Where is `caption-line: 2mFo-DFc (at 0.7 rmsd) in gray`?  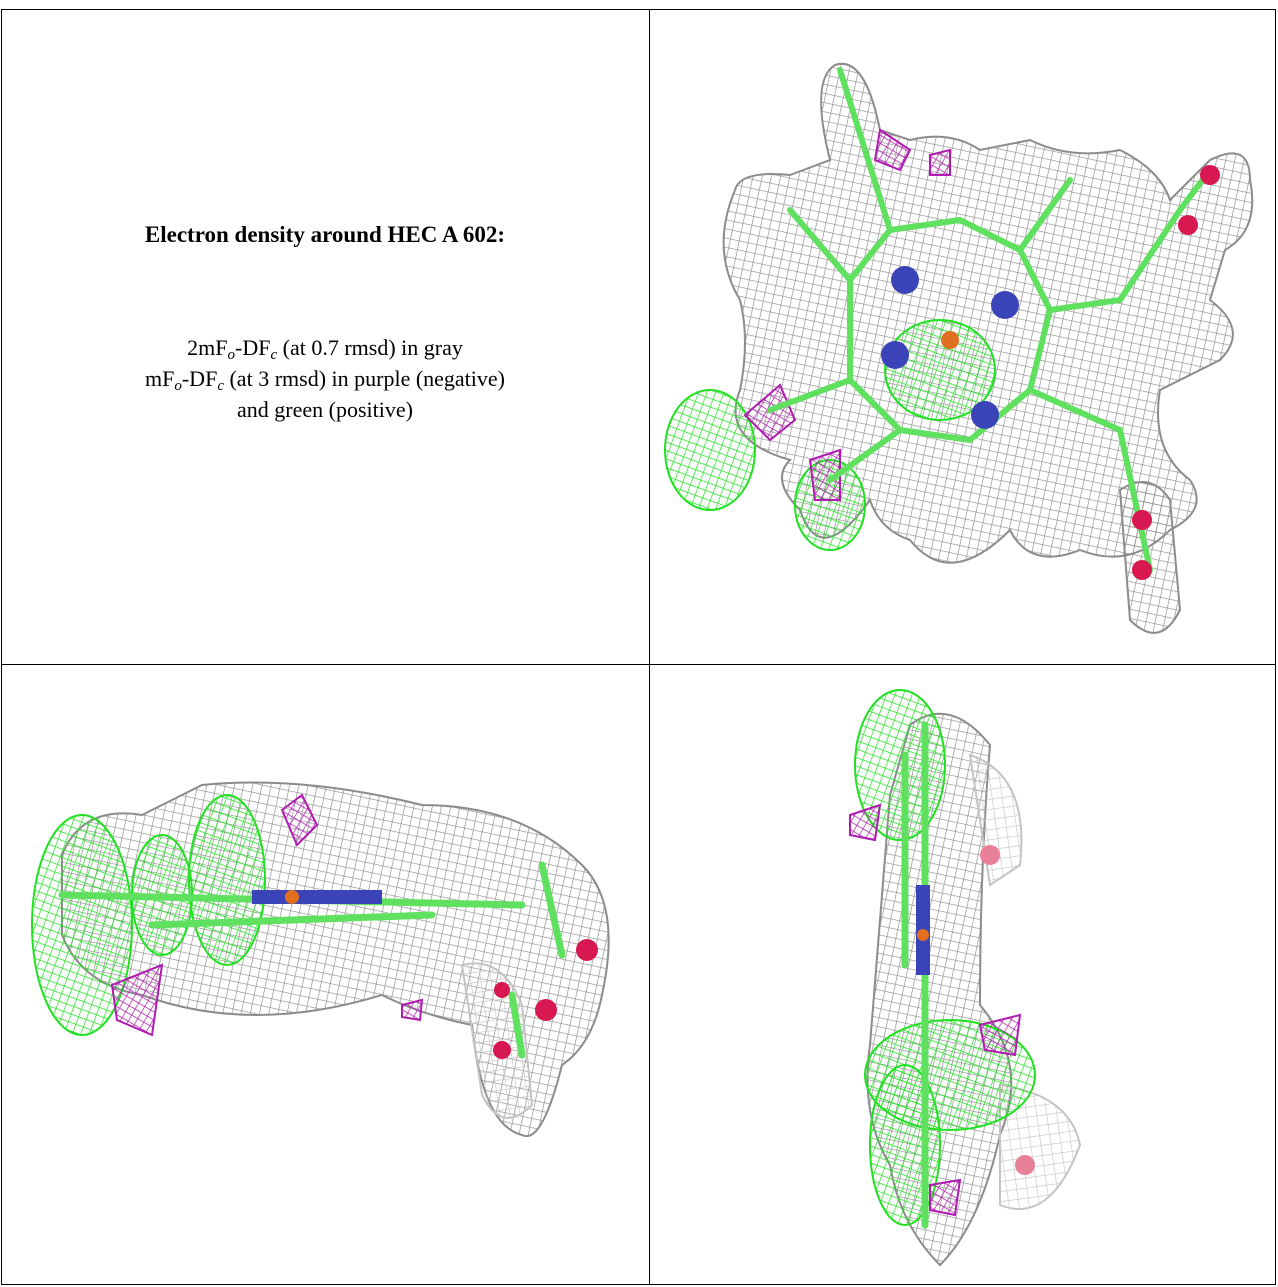
caption-line: 2mFo-DFc (at 0.7 rmsd) in gray is located at coordinates (325, 347).